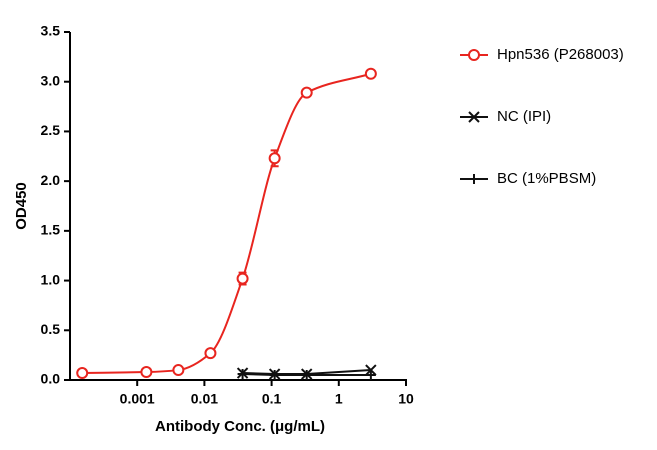 This screenshot has height=450, width=657. What do you see at coordinates (339, 399) in the screenshot?
I see `x-tick-label: 1` at bounding box center [339, 399].